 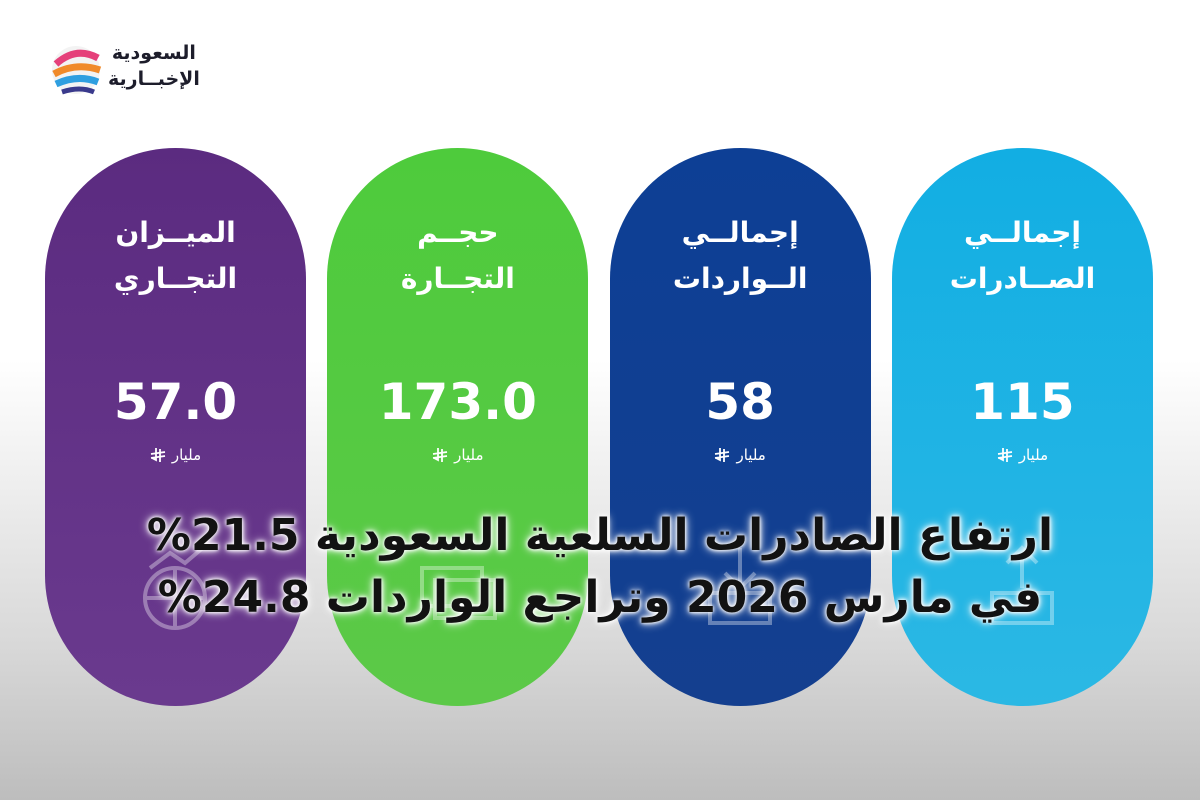 I want to click on logo-text: السعودية الإخبــارية, so click(x=154, y=66).